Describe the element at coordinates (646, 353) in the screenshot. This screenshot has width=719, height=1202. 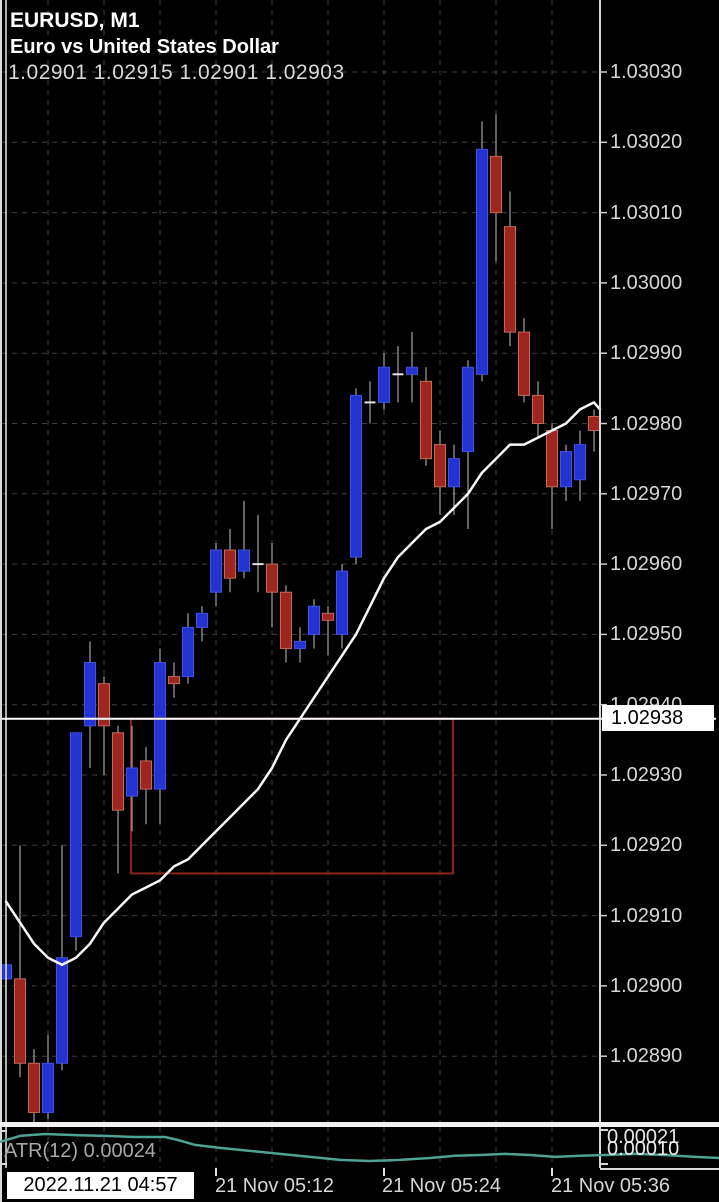
I see `price-axis-label: 1.02990` at that location.